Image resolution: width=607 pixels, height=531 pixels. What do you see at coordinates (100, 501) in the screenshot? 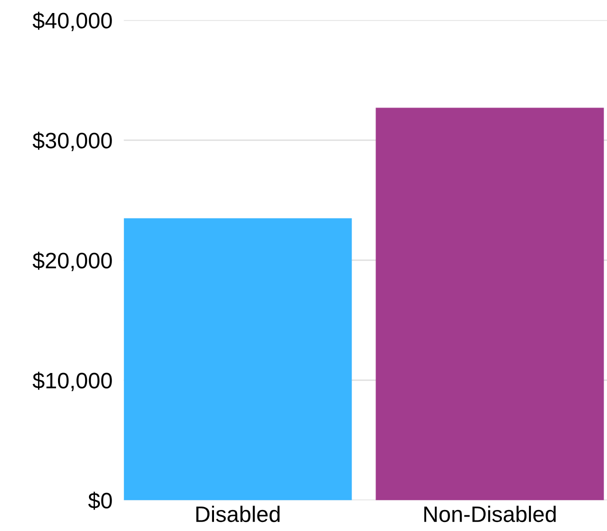
I see `y-tick-label: $0` at bounding box center [100, 501].